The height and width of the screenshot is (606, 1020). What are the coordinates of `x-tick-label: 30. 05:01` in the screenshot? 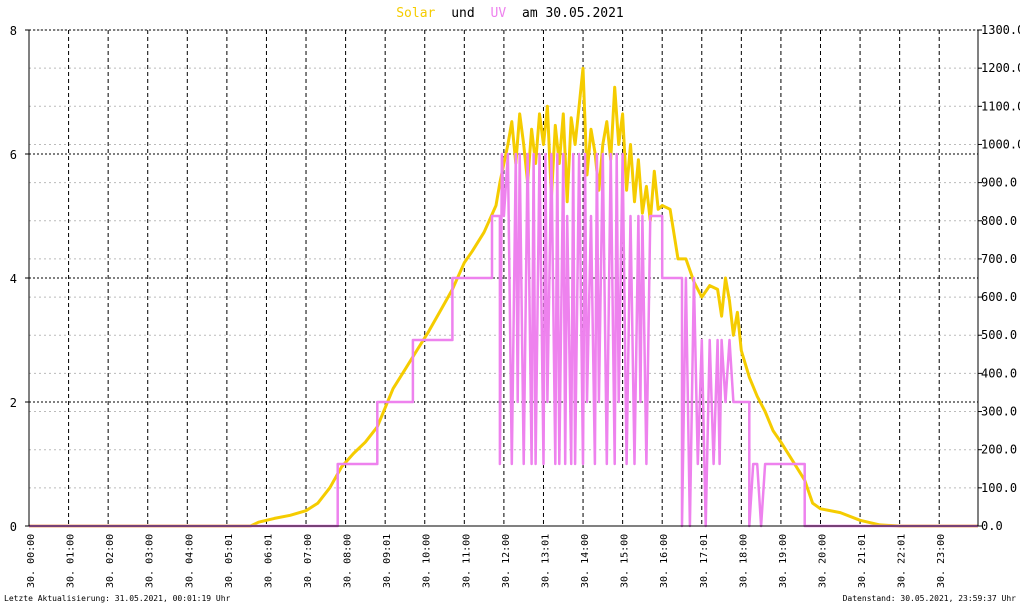 It's located at (229, 561).